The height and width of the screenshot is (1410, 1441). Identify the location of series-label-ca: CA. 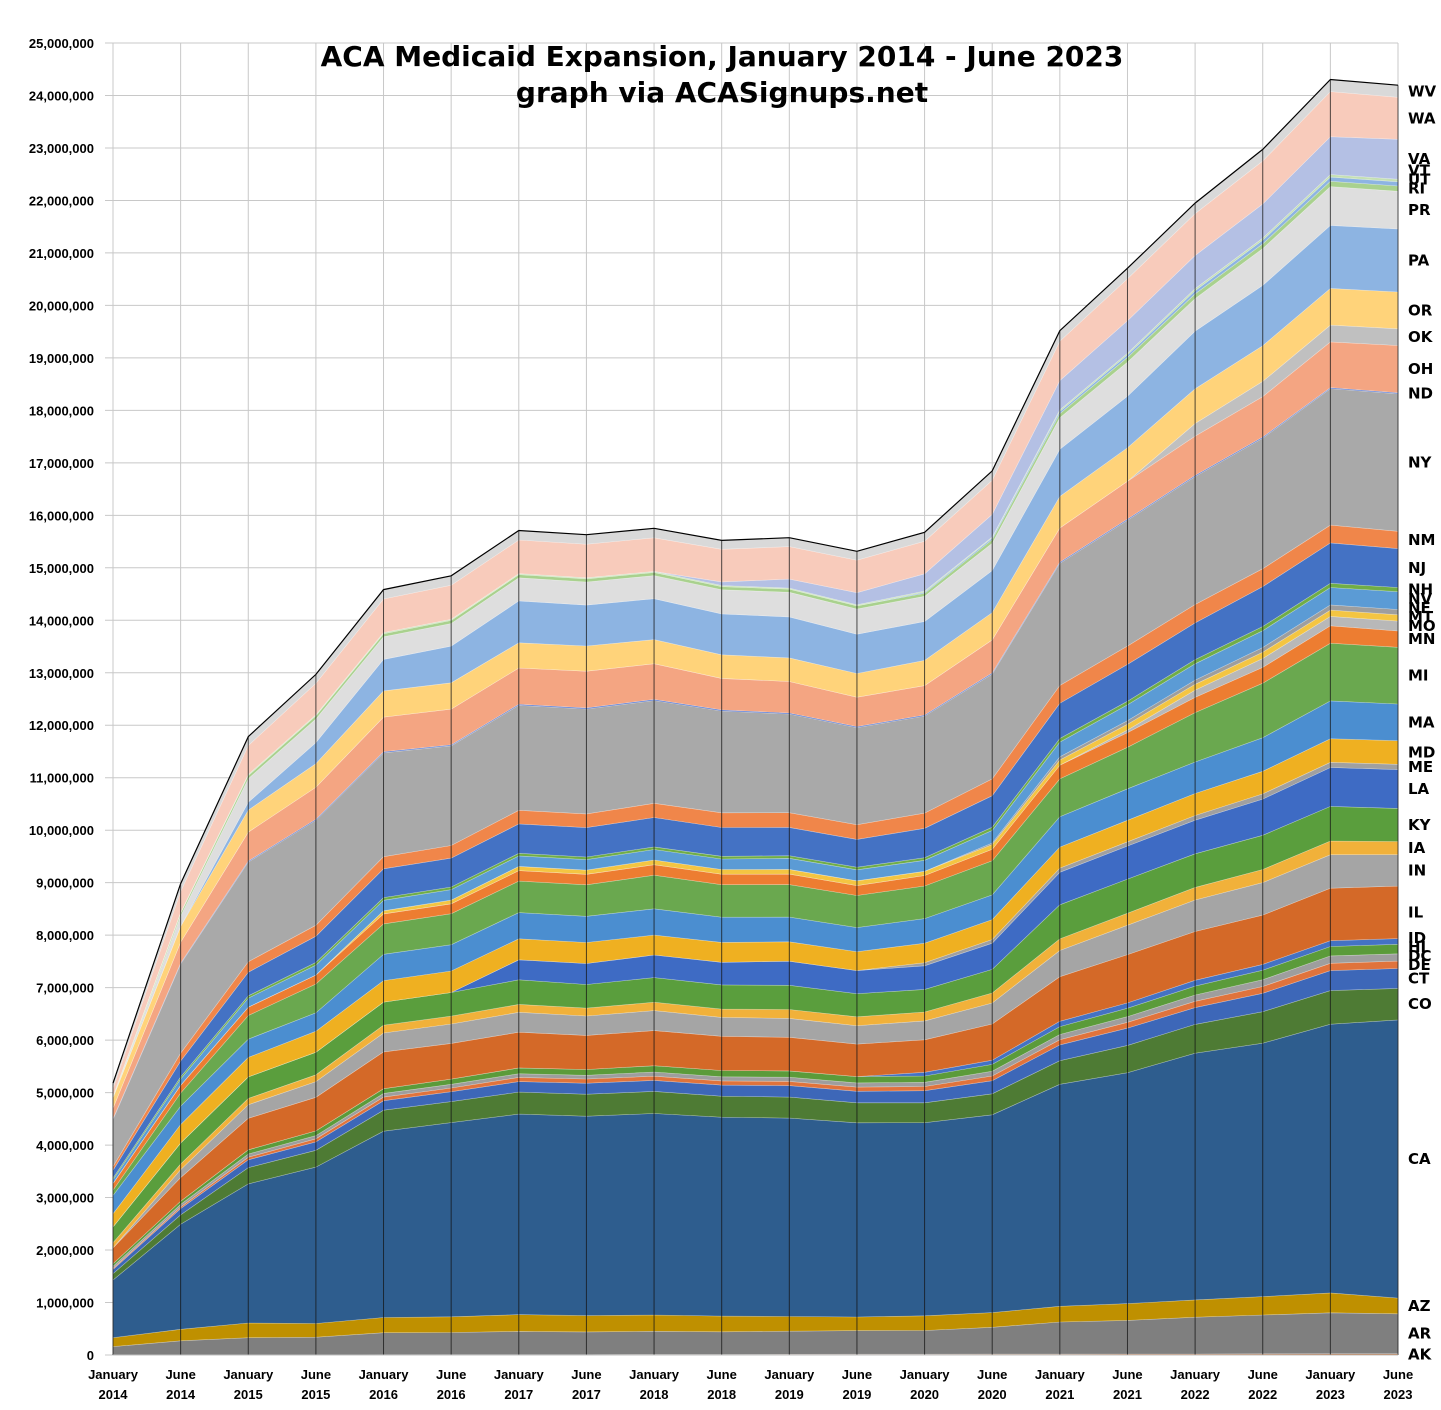
(1419, 1159).